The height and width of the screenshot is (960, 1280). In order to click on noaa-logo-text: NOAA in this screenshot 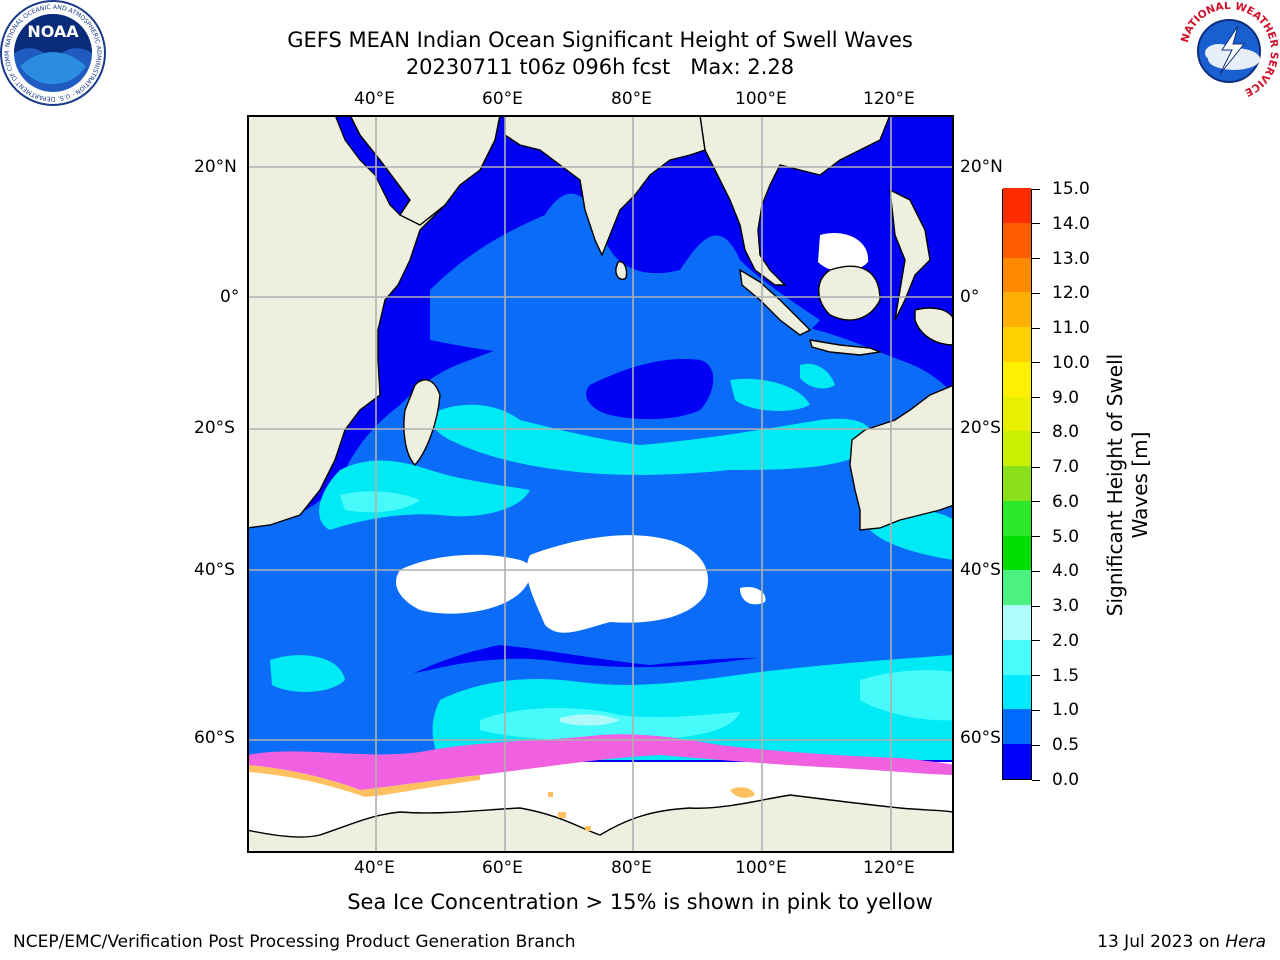, I will do `click(53, 31)`.